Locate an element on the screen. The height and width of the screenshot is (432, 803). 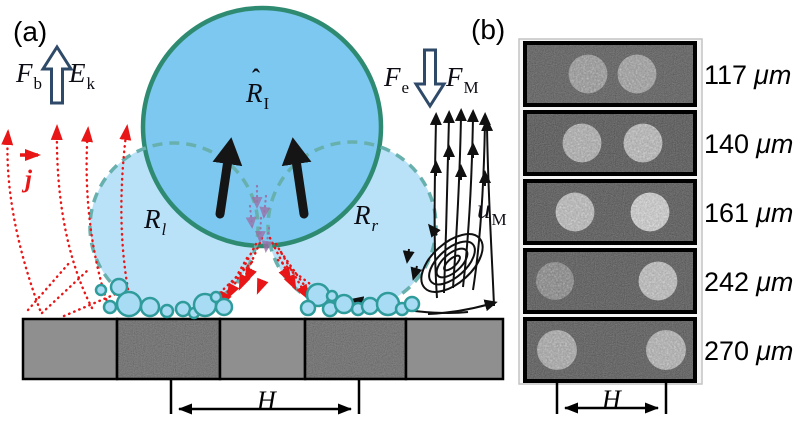
spacing-dimension-b is located at coordinates (611, 397).